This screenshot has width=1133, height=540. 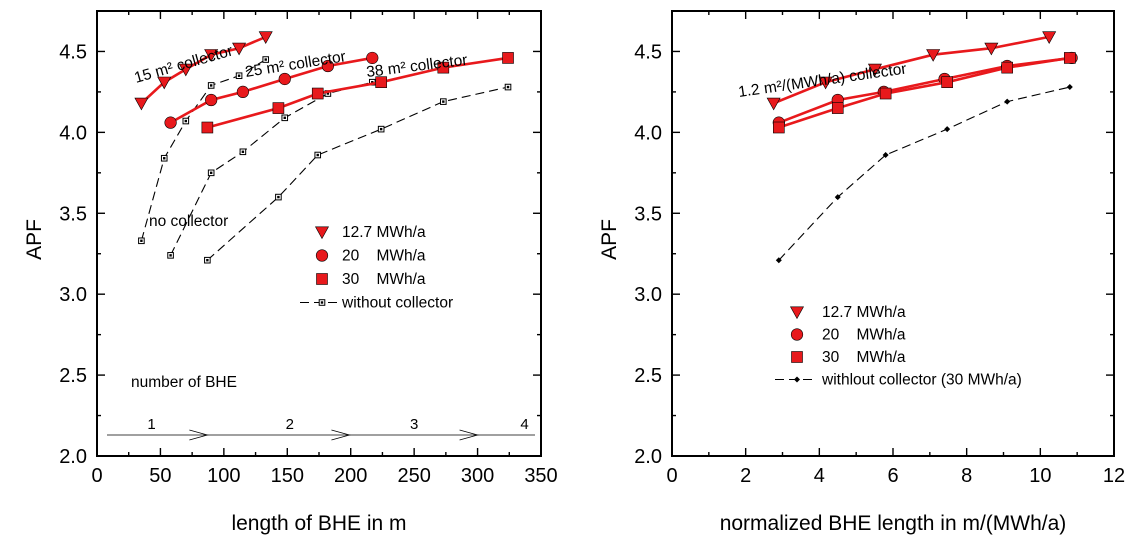 What do you see at coordinates (648, 376) in the screenshot?
I see `y-tick-label: 2.5` at bounding box center [648, 376].